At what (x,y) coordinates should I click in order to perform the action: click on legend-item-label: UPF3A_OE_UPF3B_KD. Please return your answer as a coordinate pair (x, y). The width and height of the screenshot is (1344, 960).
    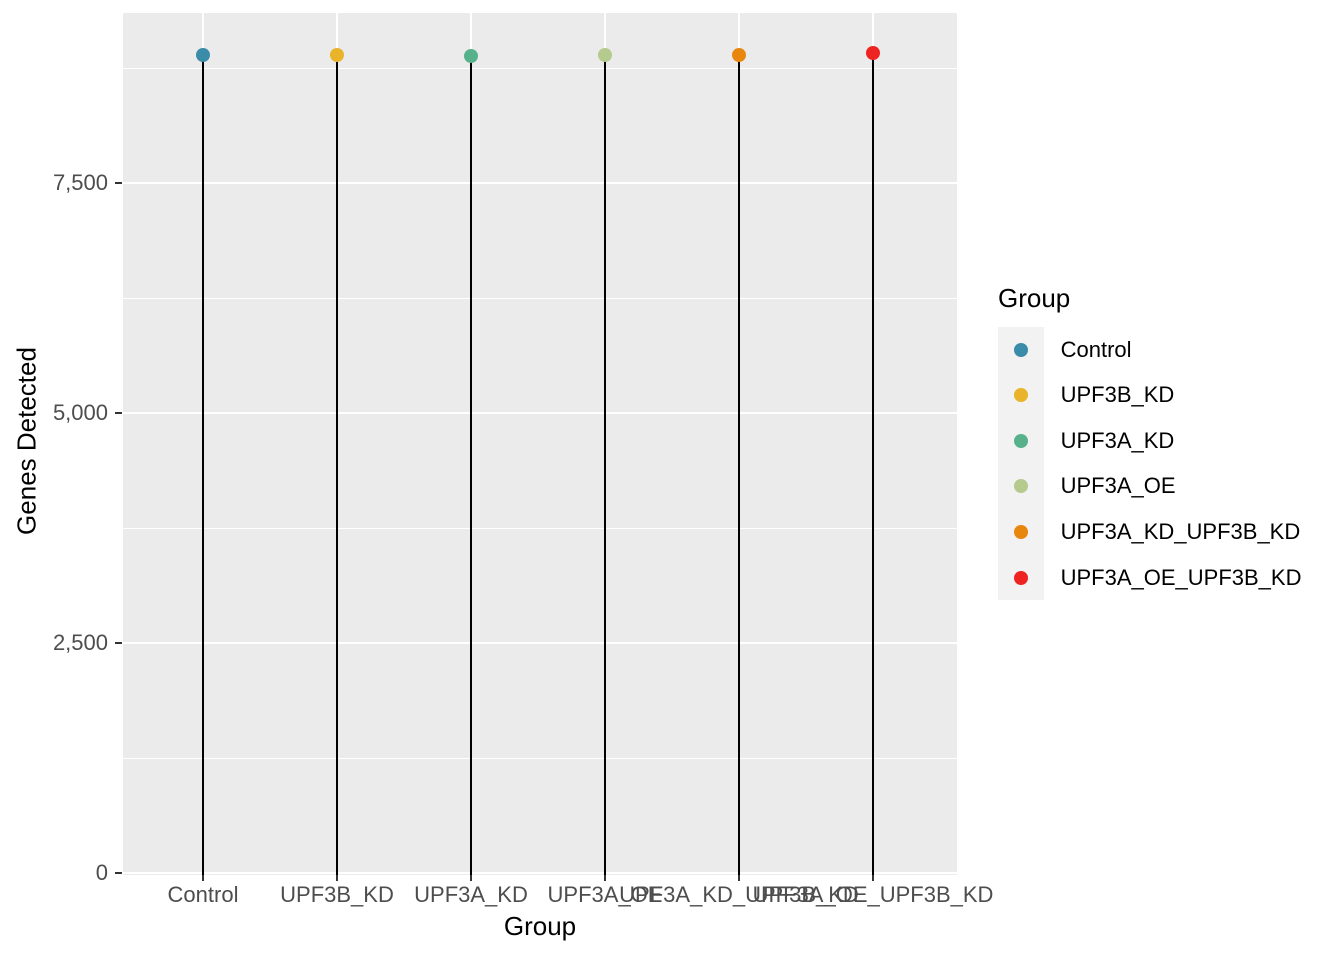
    Looking at the image, I should click on (1181, 577).